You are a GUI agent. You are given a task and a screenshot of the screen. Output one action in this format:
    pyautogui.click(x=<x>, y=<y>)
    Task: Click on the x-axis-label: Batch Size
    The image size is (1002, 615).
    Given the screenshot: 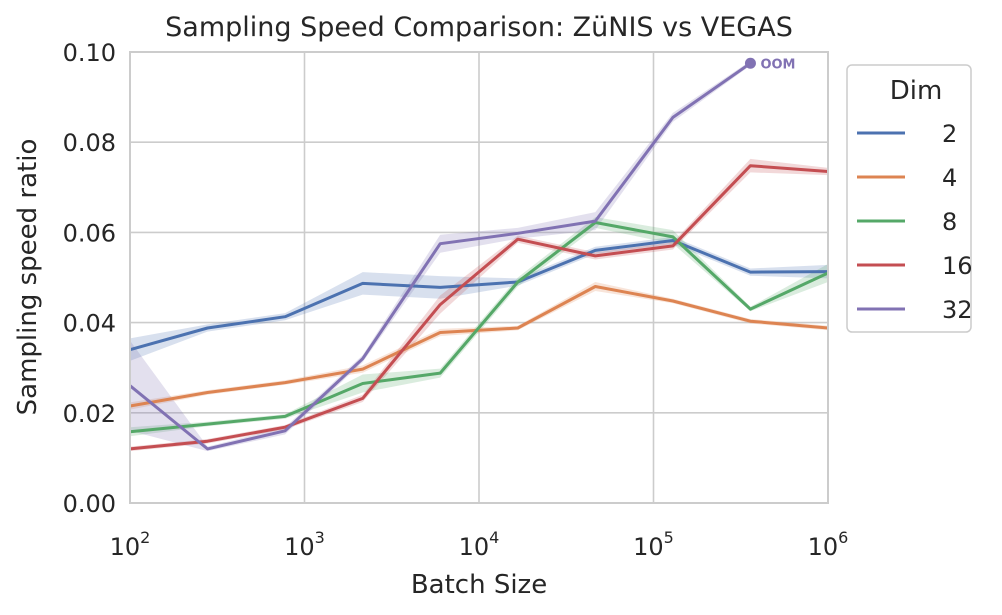 What is the action you would take?
    pyautogui.click(x=479, y=585)
    